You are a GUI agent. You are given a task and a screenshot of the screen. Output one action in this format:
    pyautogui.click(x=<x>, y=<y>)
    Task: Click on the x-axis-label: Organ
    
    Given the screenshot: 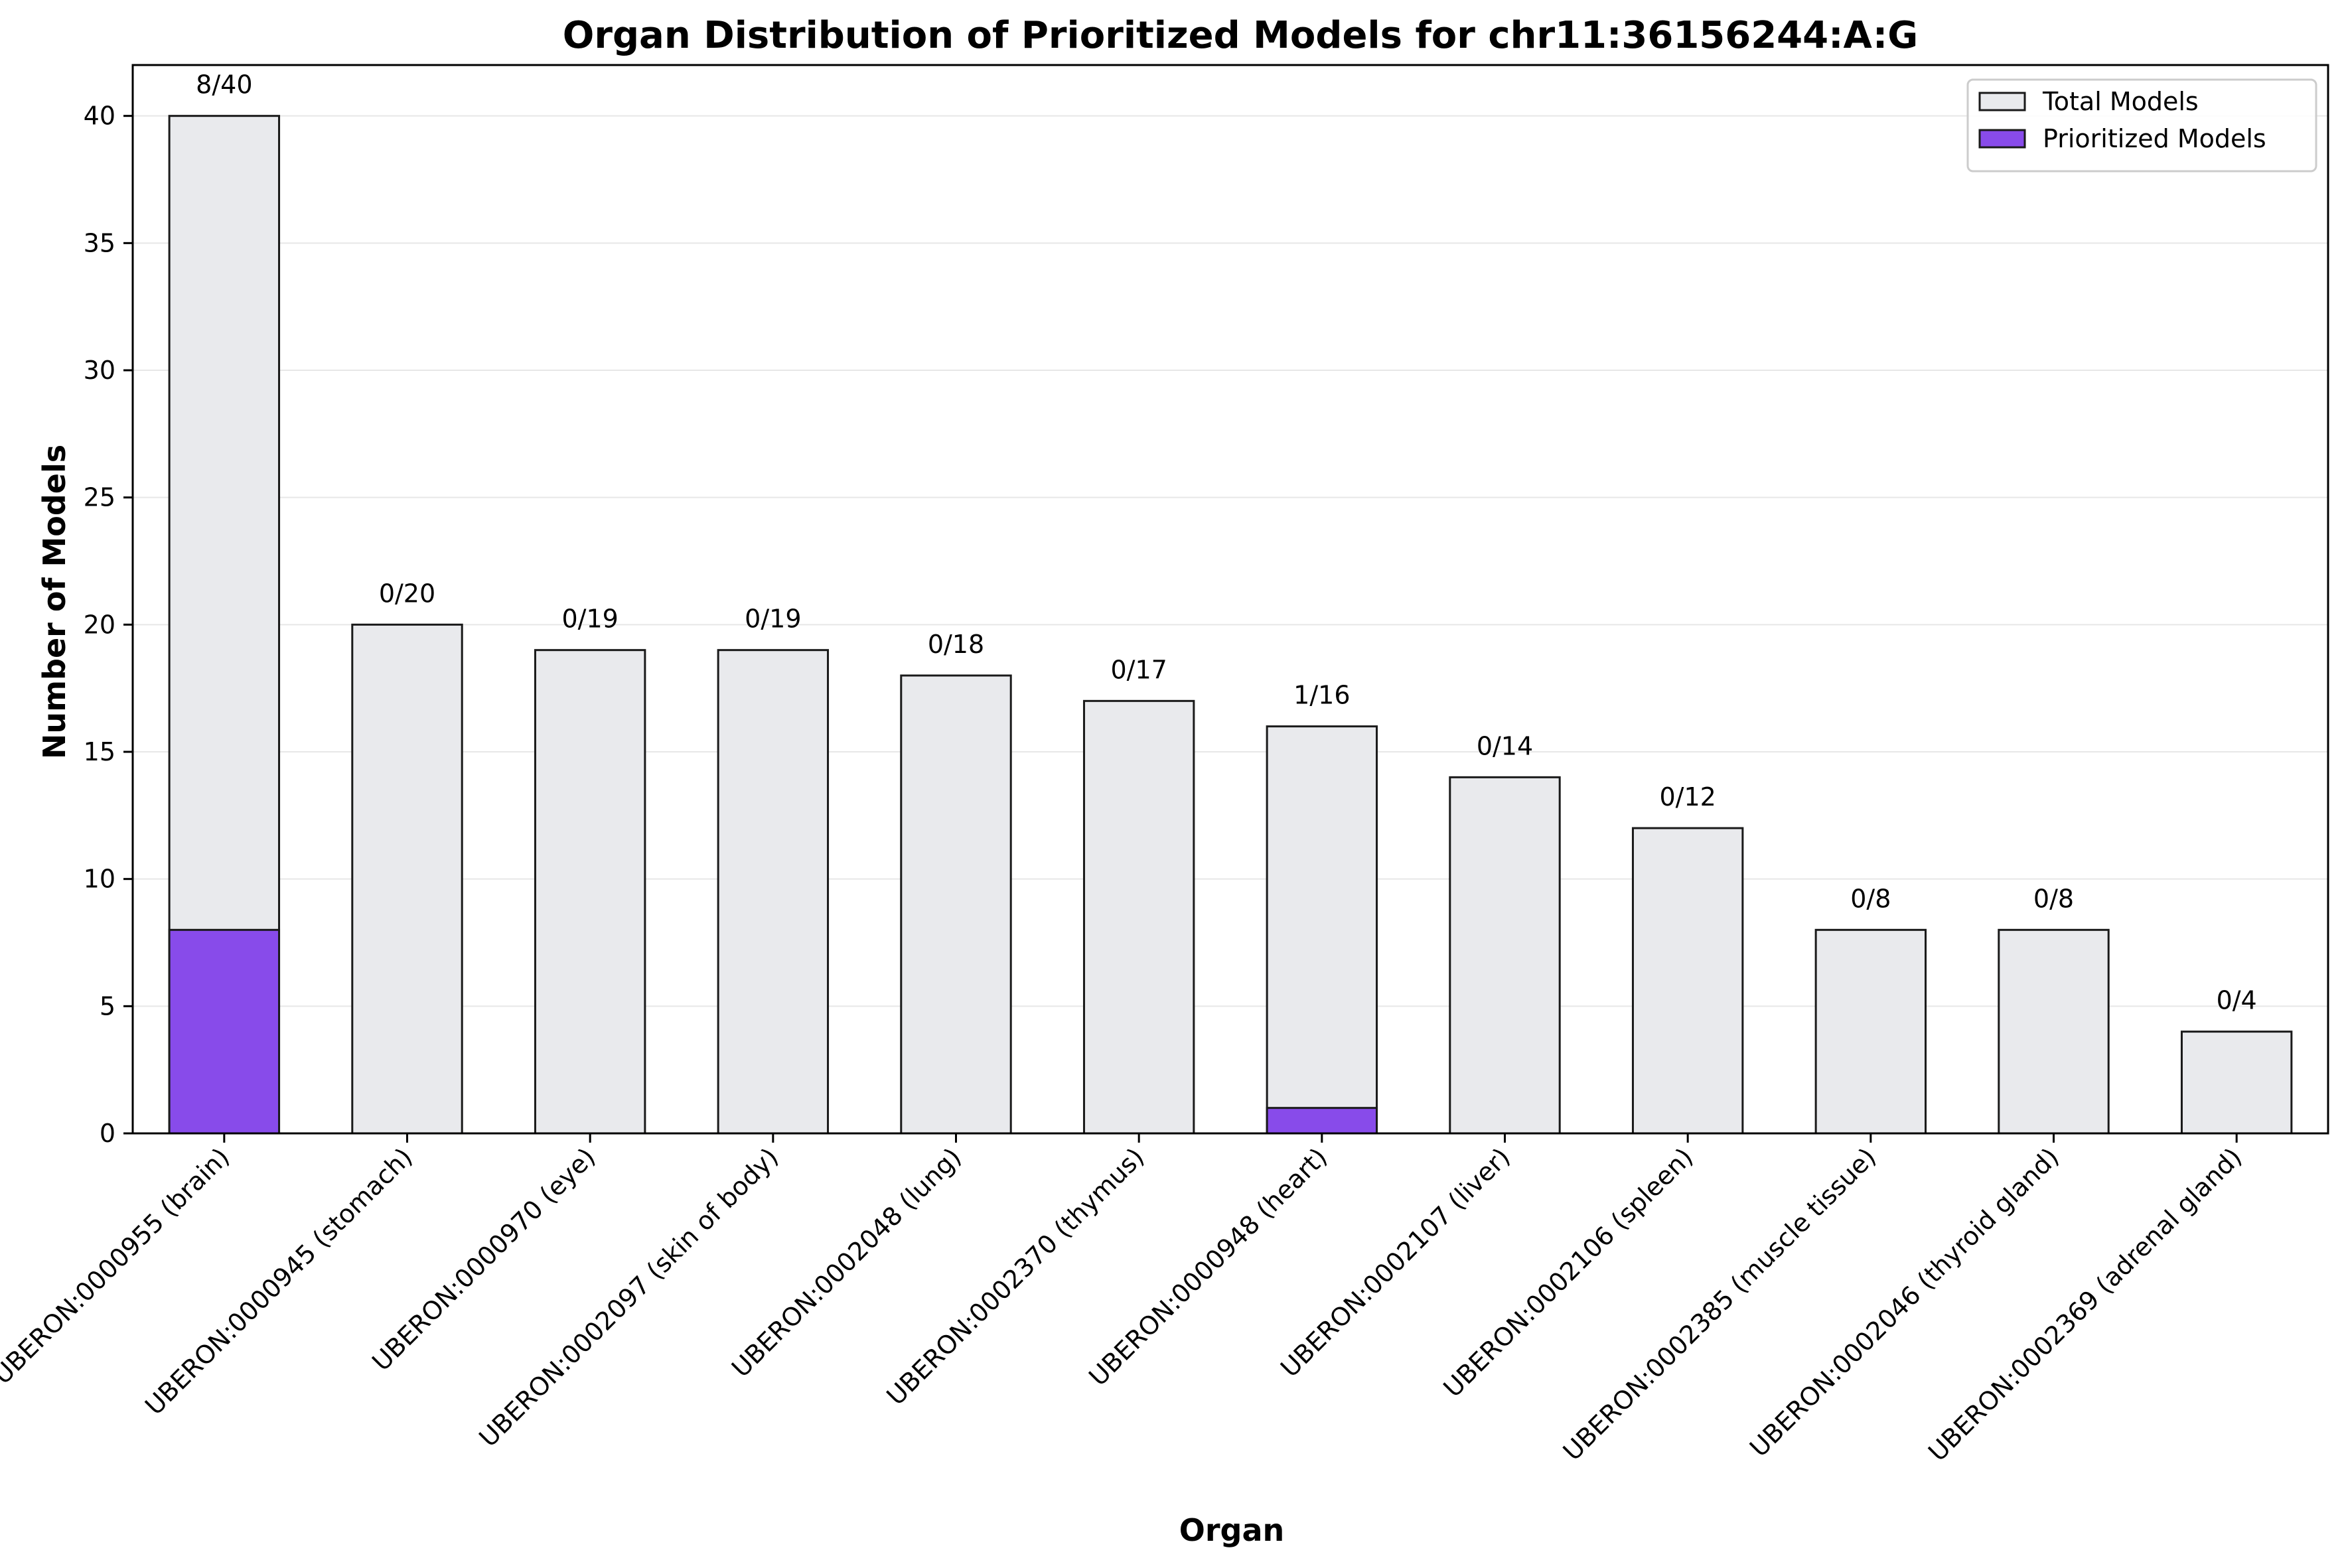 What is the action you would take?
    pyautogui.click(x=1232, y=1530)
    